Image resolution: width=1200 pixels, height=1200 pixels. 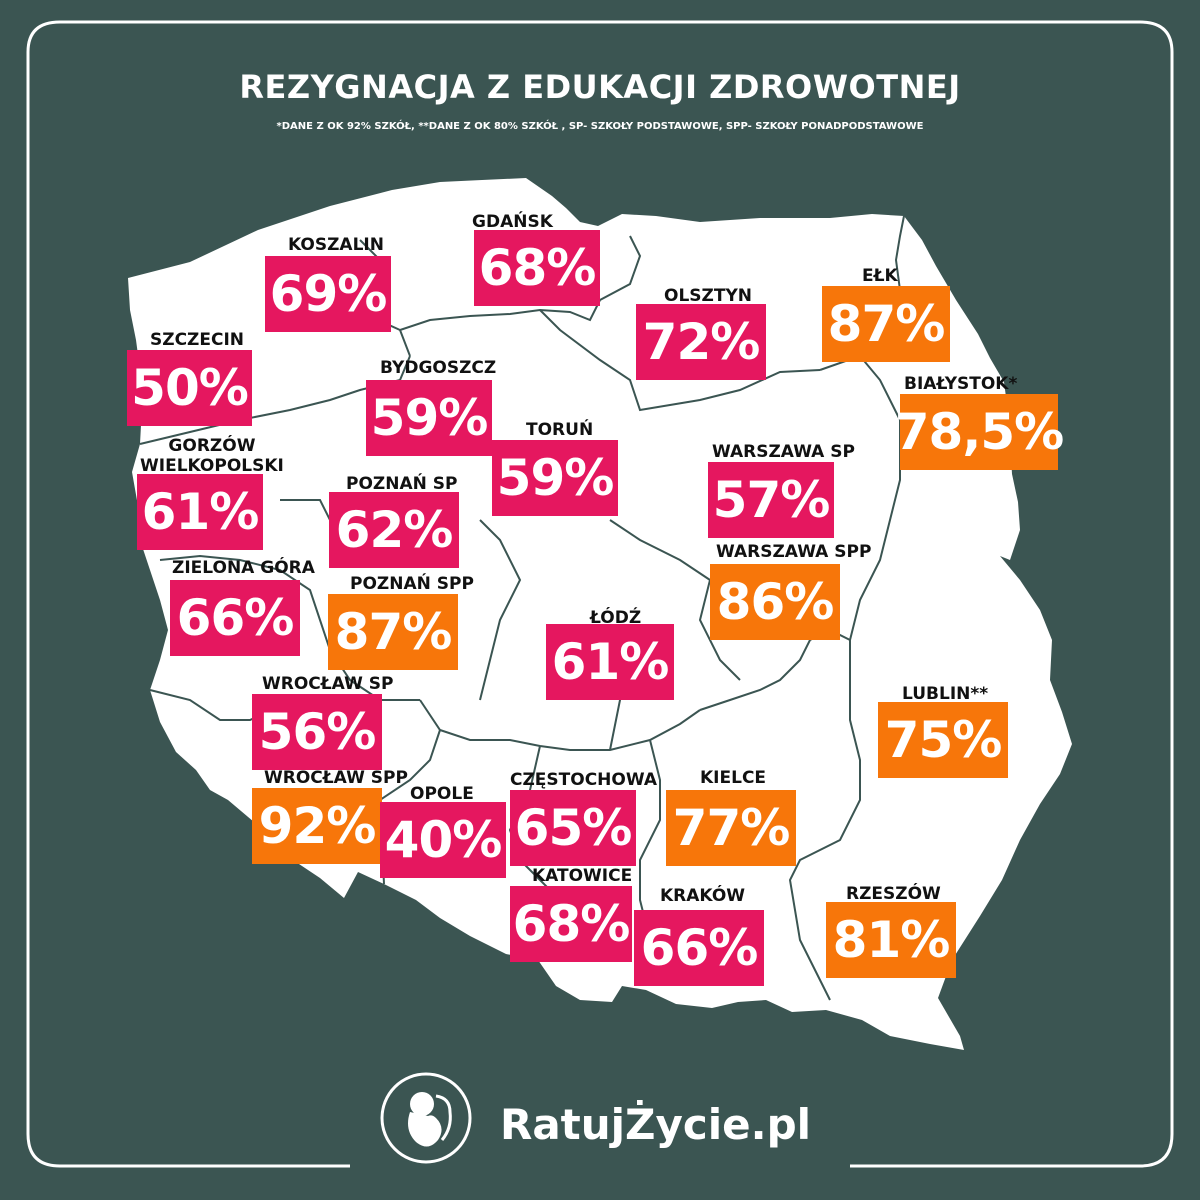 What do you see at coordinates (656, 1124) in the screenshot?
I see `brand-logo-text: RatujŻycie.pl` at bounding box center [656, 1124].